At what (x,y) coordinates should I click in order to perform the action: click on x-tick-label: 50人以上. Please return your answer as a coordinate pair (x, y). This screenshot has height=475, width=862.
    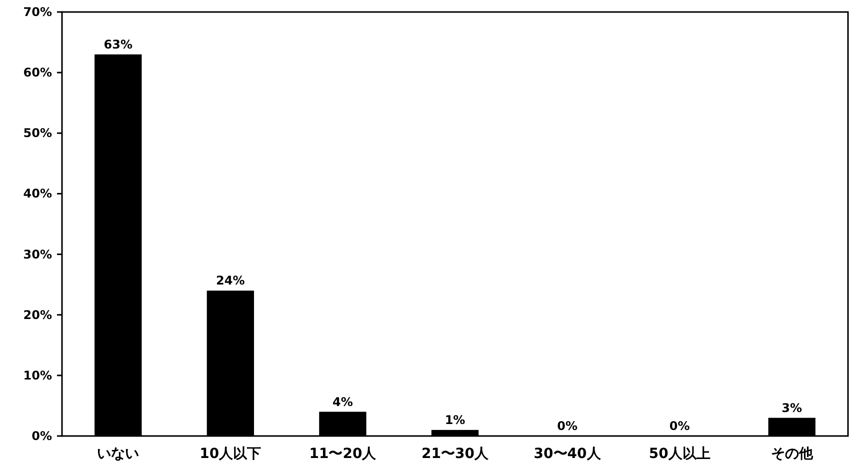
    Looking at the image, I should click on (679, 454).